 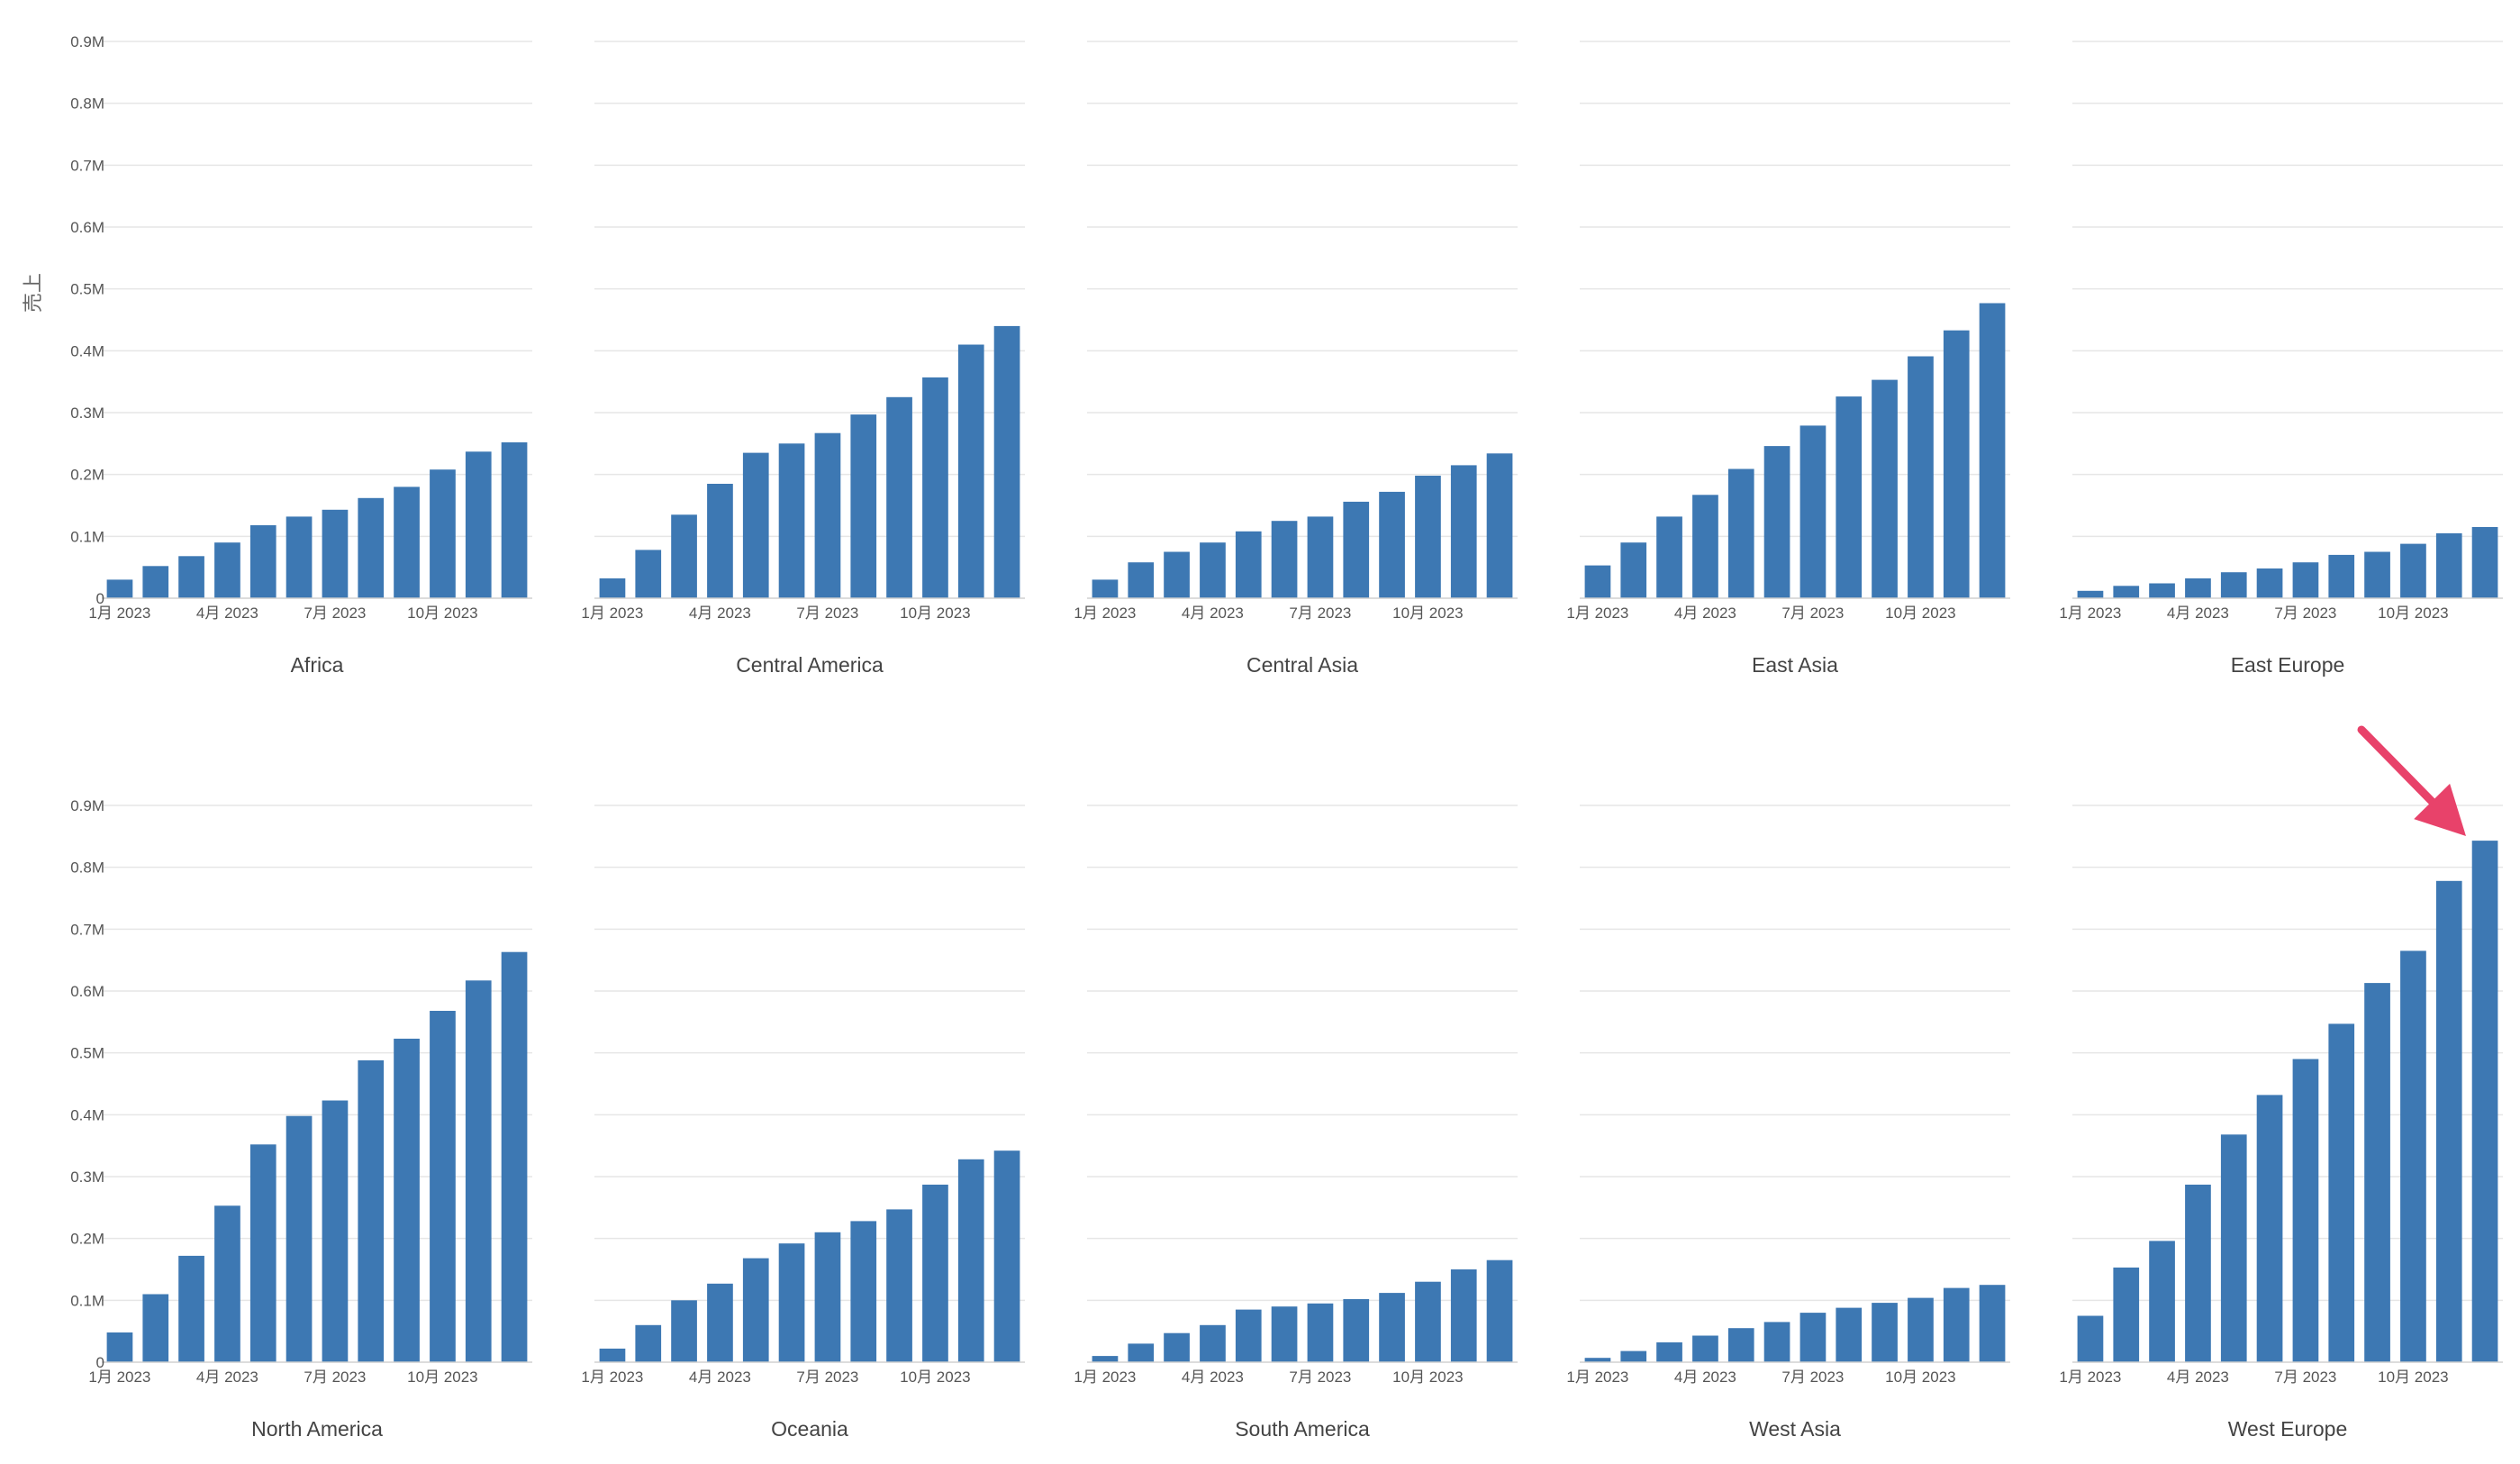 I want to click on annotation-arrow-shaft, so click(x=2396, y=765).